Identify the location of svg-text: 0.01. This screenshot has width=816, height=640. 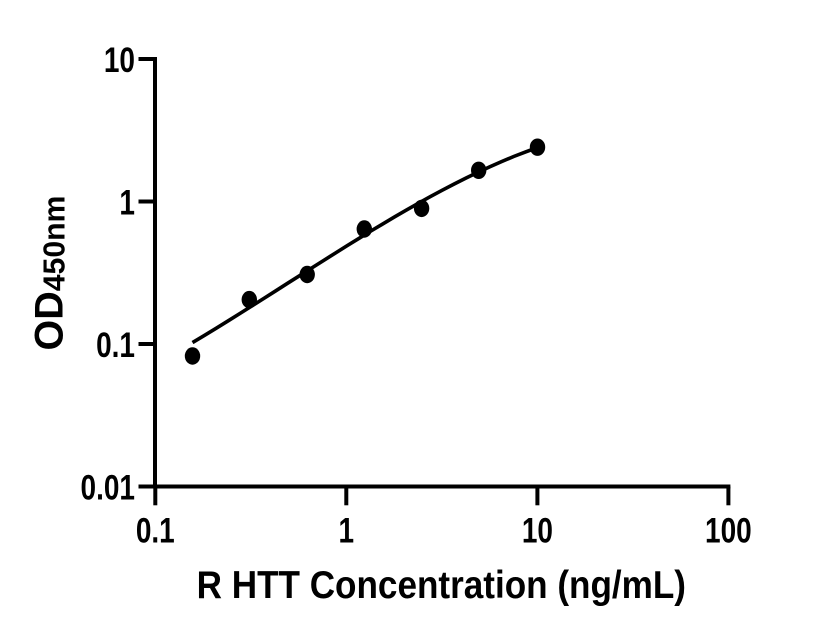
(108, 487).